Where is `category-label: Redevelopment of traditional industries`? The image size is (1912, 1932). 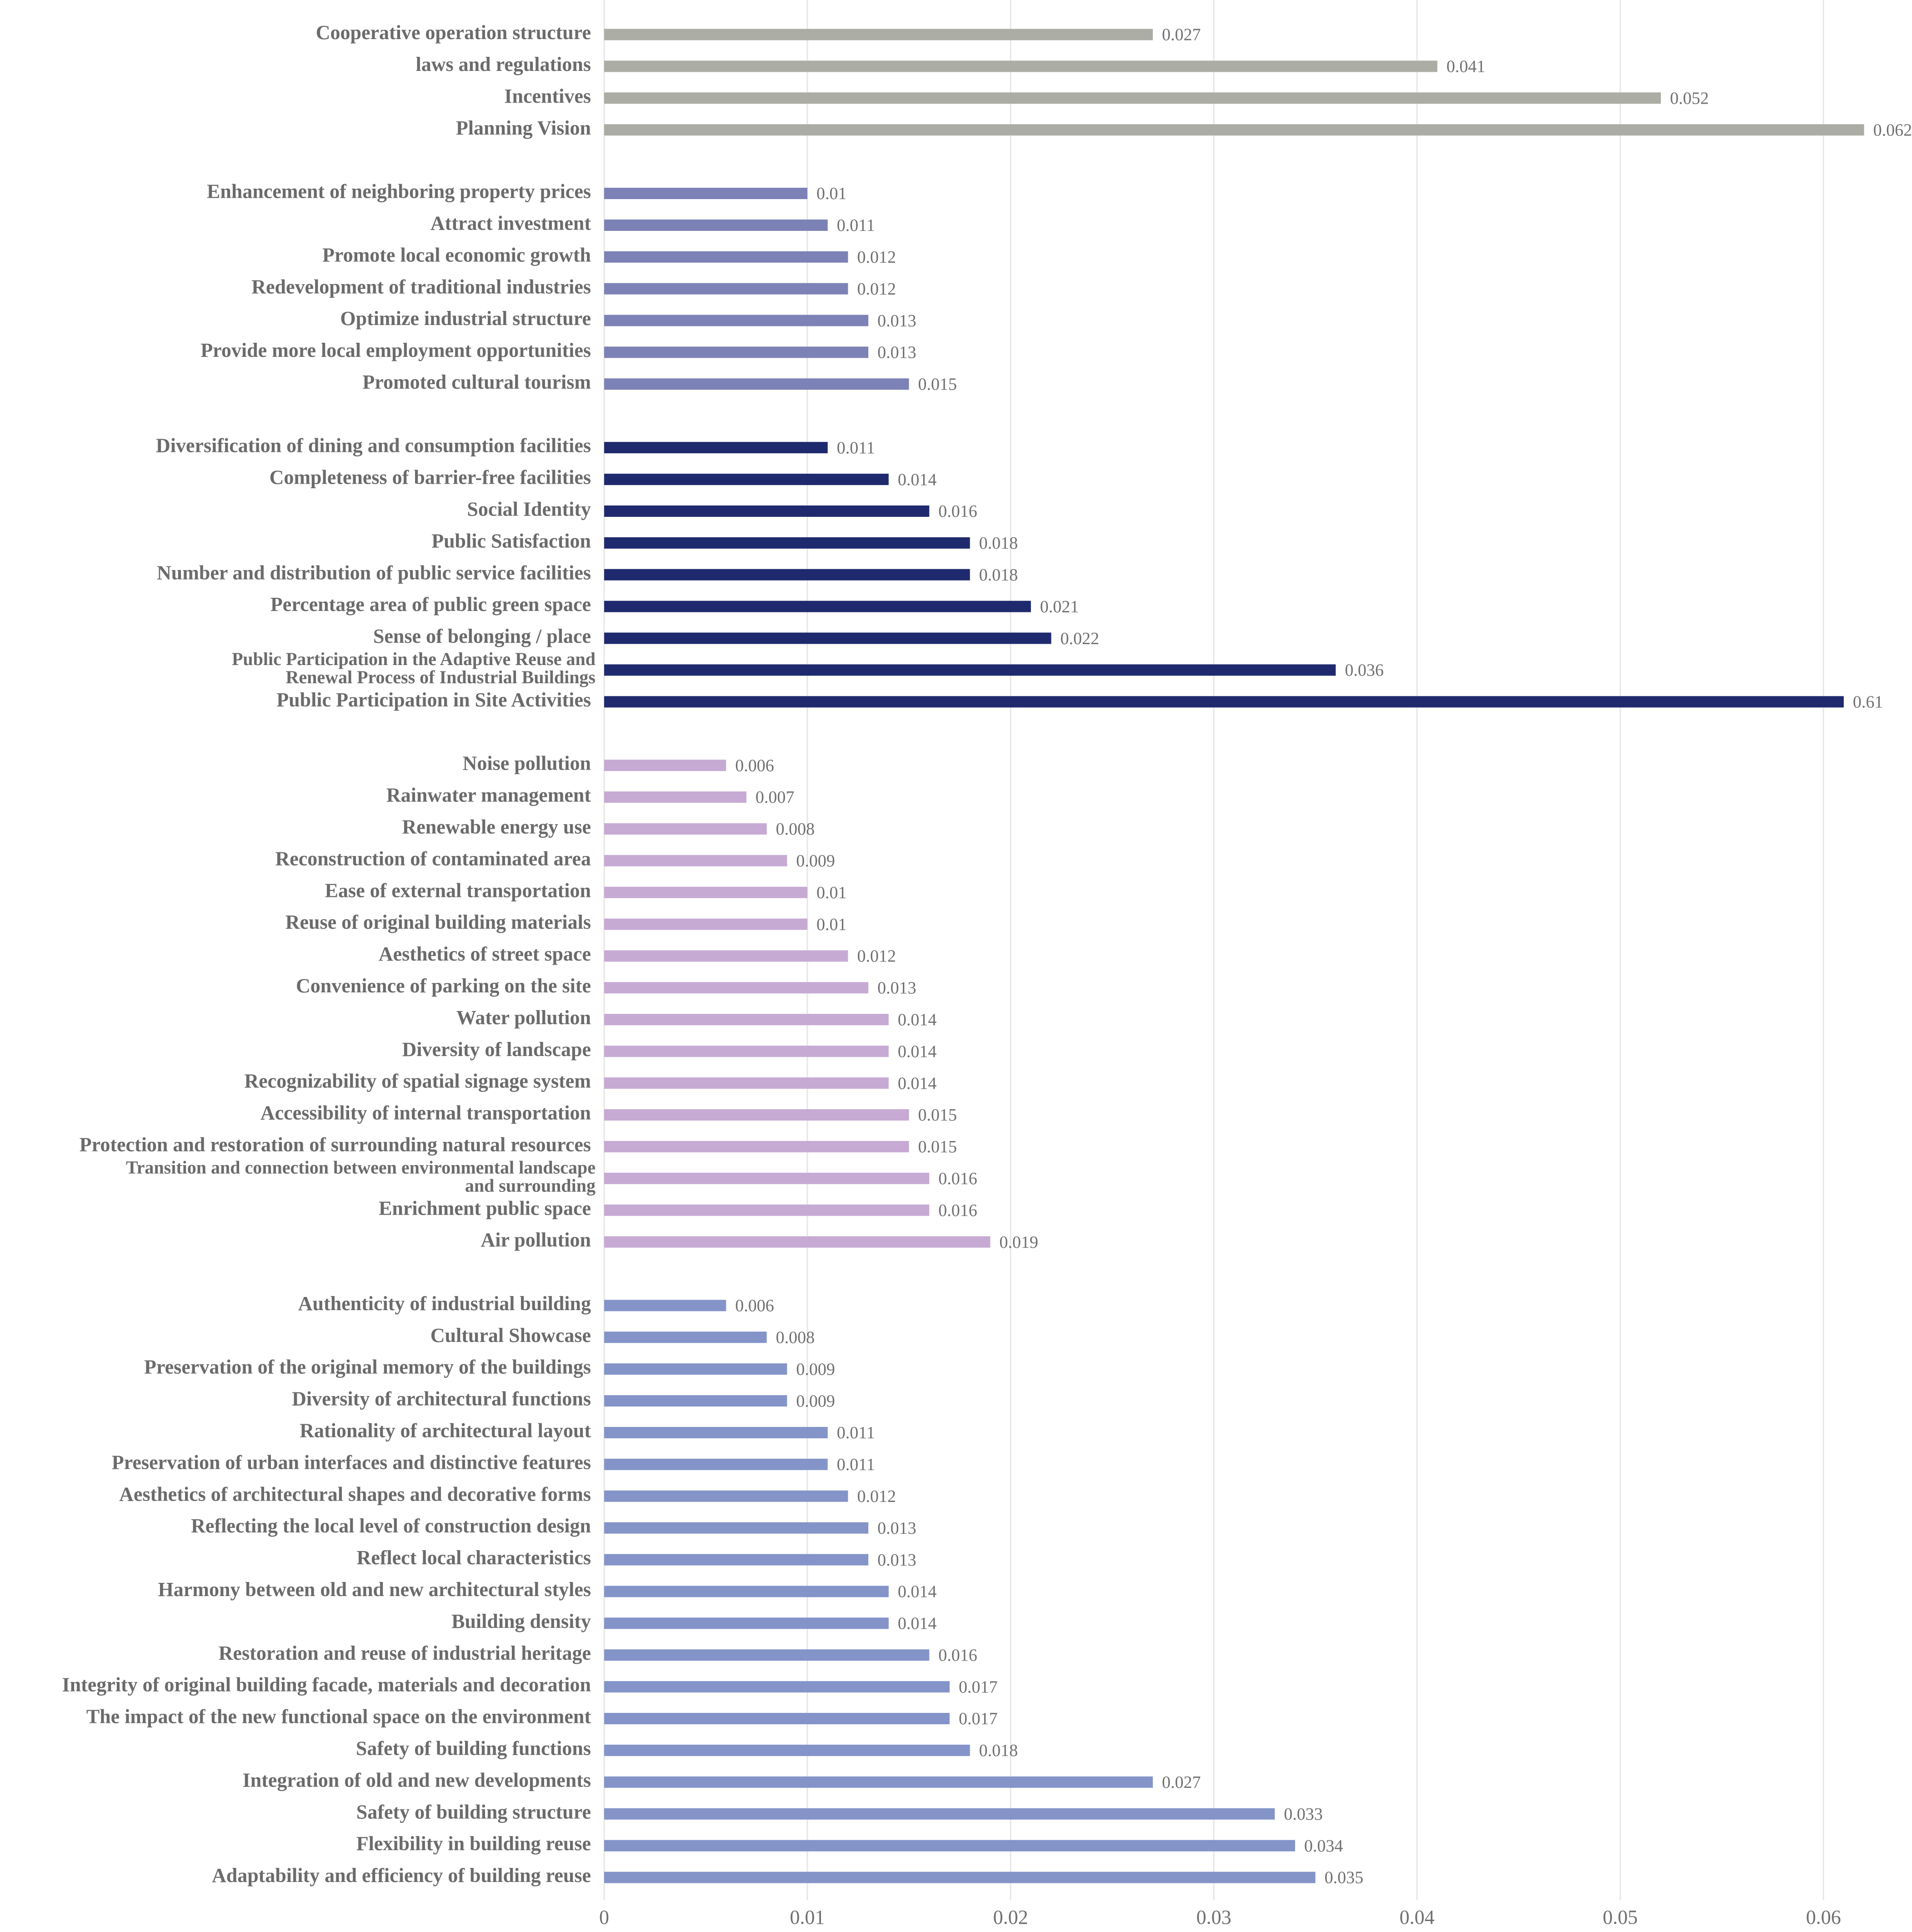
category-label: Redevelopment of traditional industries is located at coordinates (421, 286).